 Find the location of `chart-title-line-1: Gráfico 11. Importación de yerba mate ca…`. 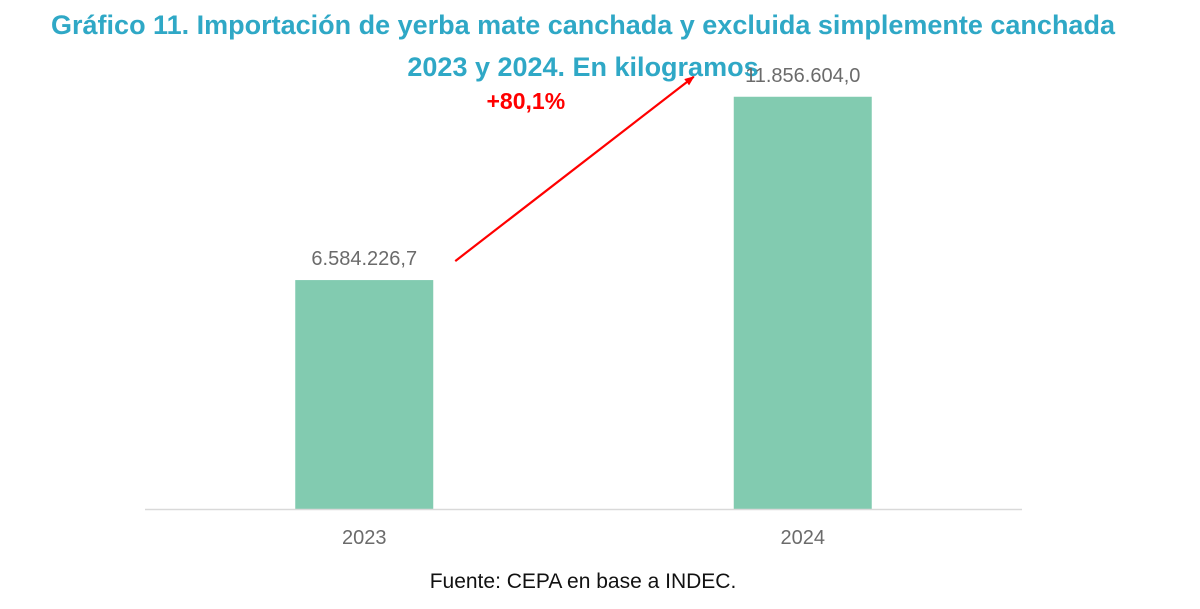

chart-title-line-1: Gráfico 11. Importación de yerba mate ca… is located at coordinates (583, 25).